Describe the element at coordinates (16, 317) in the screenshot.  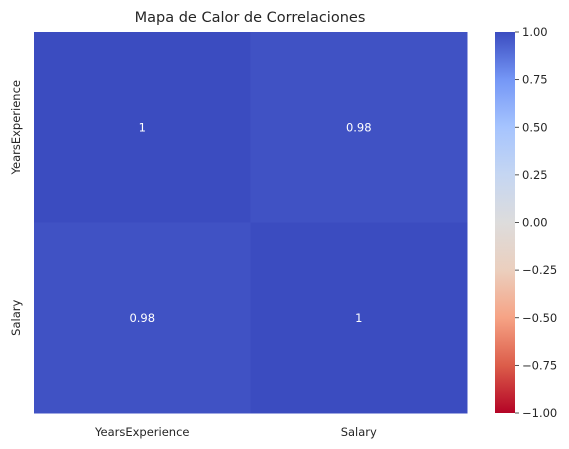
I see `y-tick-label: Salary` at that location.